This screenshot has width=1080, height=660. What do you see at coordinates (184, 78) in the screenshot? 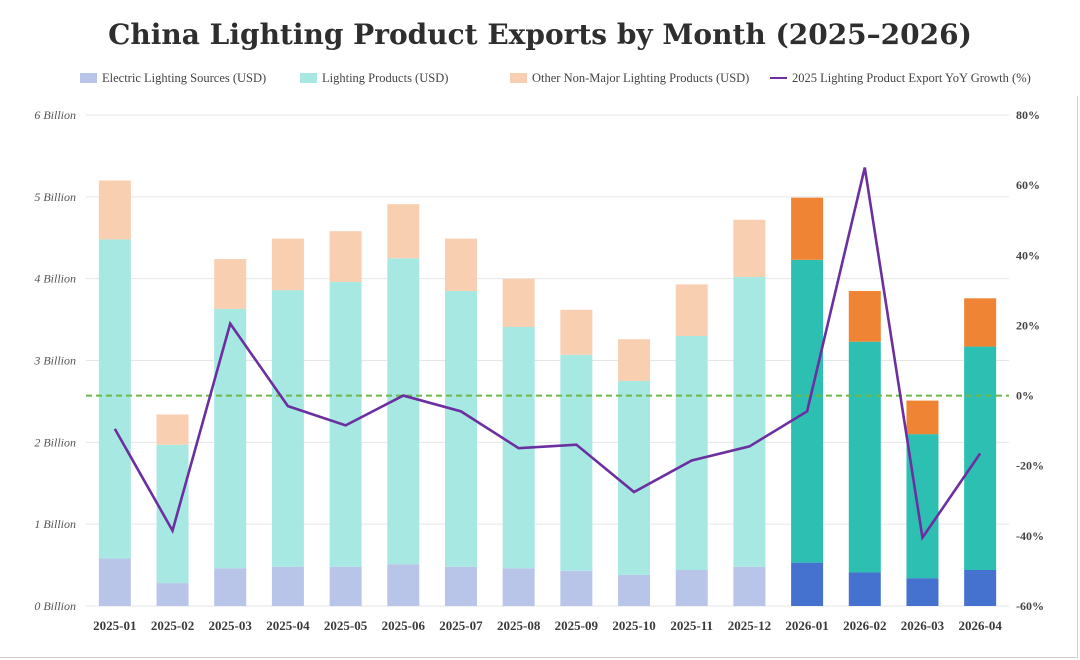
I see `legend-label: Electric Lighting Sources (USD)` at bounding box center [184, 78].